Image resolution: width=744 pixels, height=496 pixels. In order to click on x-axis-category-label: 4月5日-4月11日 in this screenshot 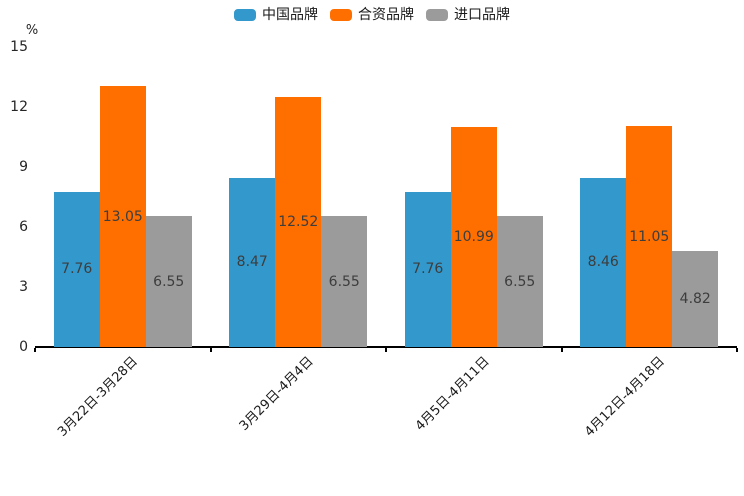, I will do `click(452, 394)`.